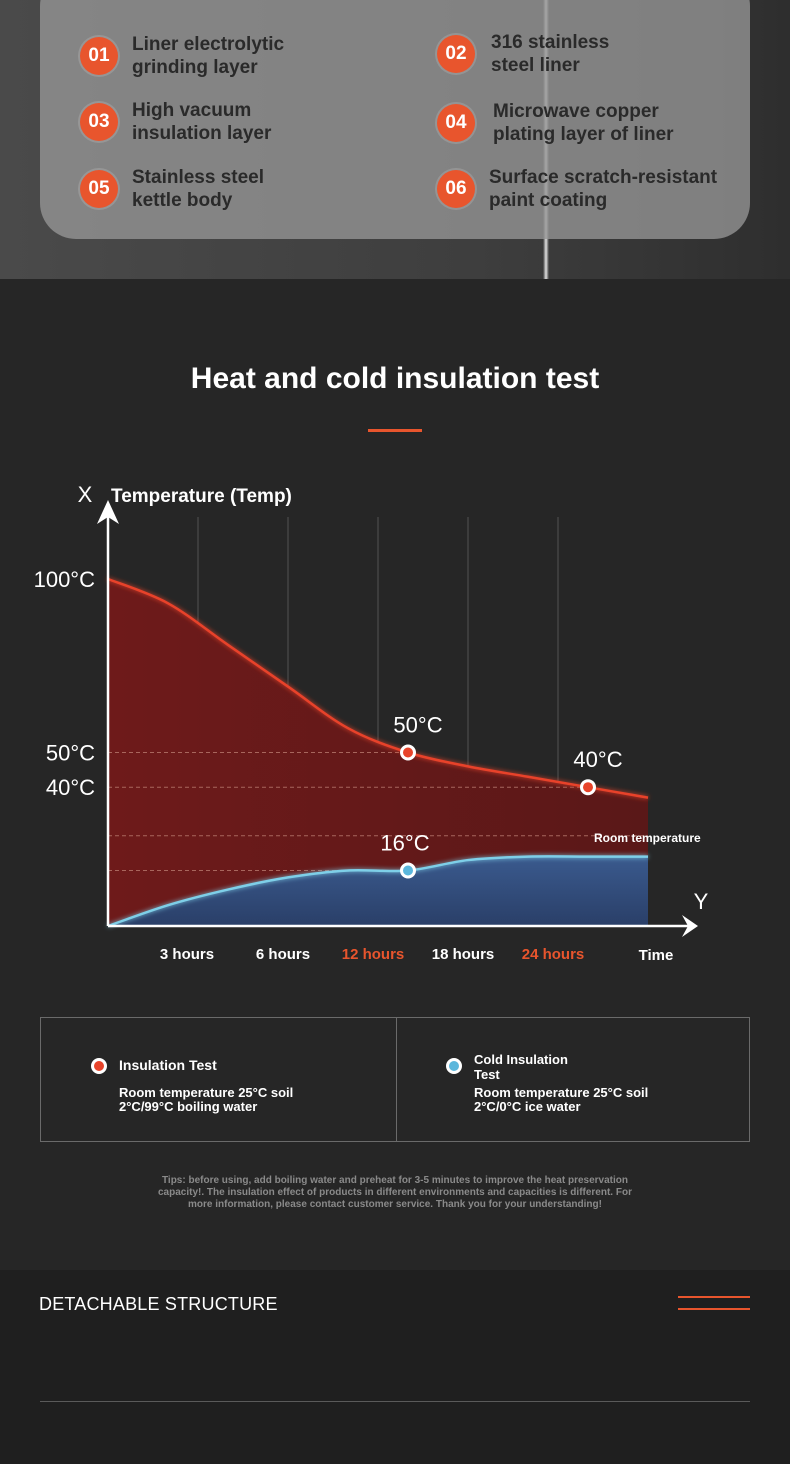  I want to click on layer-number-badge: 05, so click(99, 189).